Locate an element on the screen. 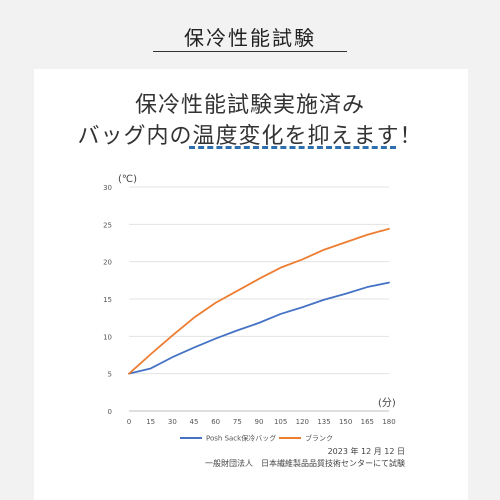  headline-line-2: バッグ内の温度変化を抑えます！ is located at coordinates (250, 136).